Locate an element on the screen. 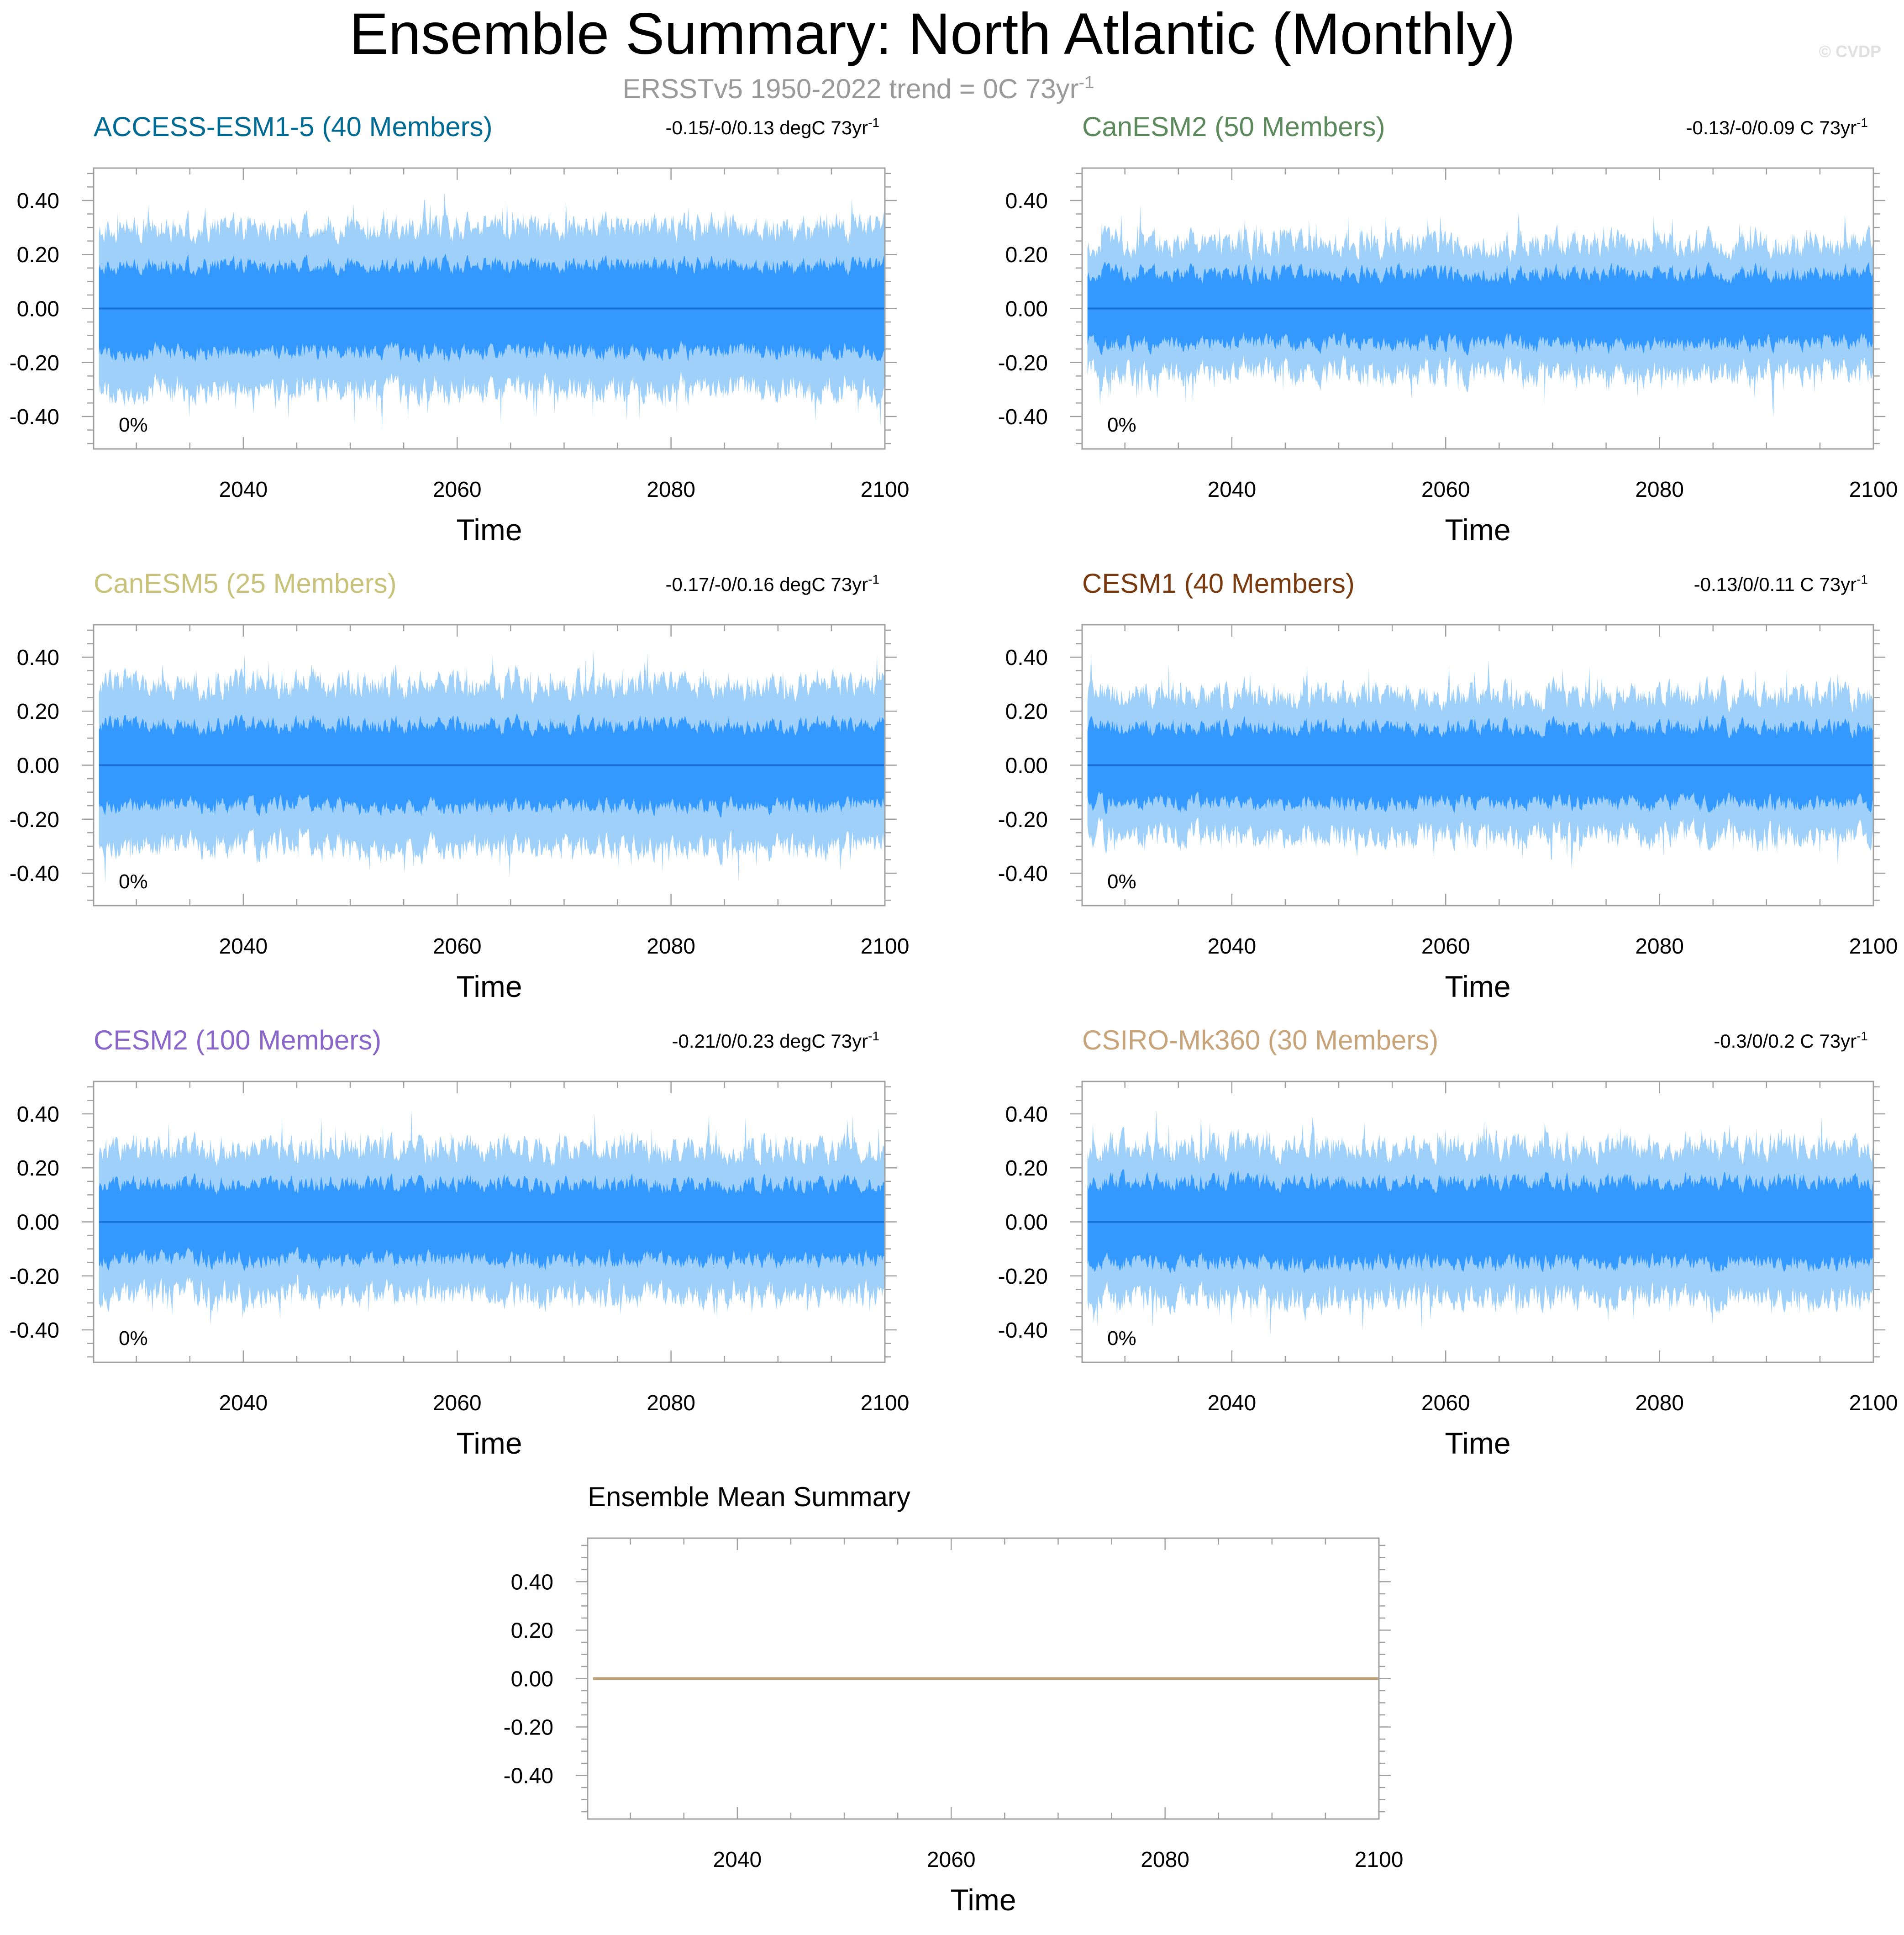  trend-label-text: -0.17/-0/0.16 degC 73yr is located at coordinates (767, 584).